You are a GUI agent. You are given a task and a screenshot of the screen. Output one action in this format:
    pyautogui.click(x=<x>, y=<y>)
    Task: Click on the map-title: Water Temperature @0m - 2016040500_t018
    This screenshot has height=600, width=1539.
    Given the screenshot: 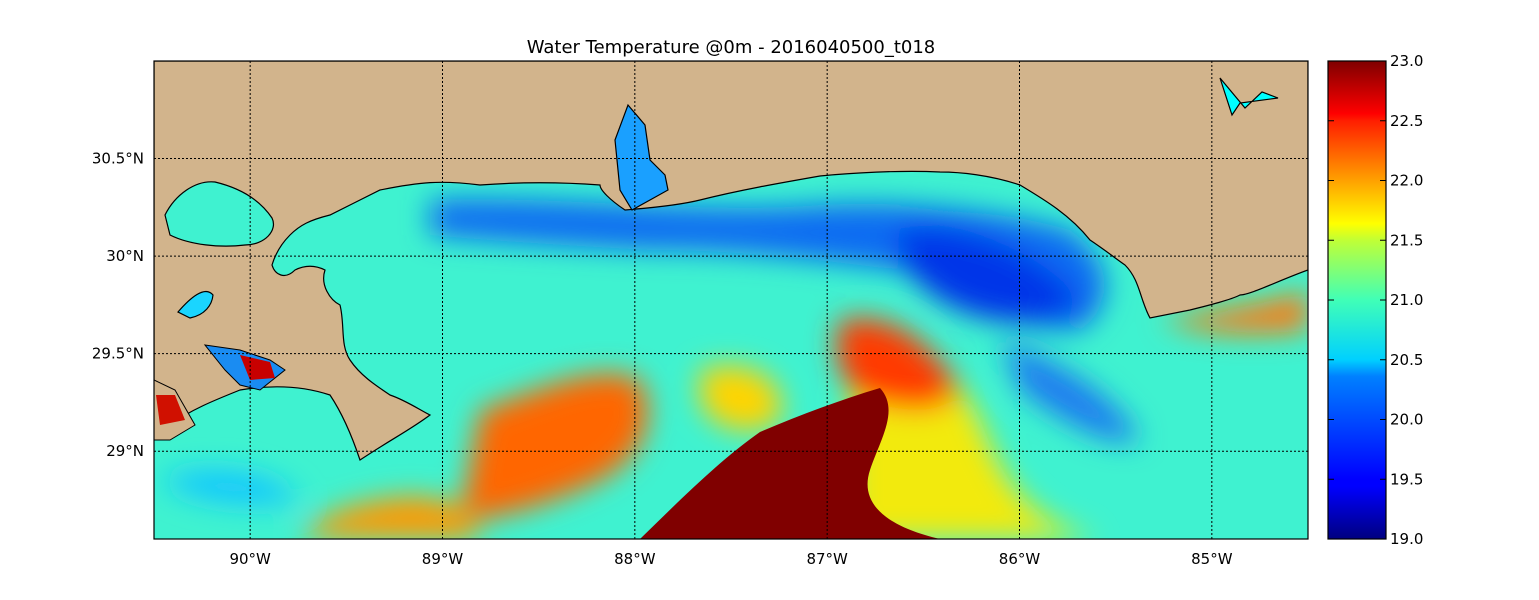 What is the action you would take?
    pyautogui.click(x=731, y=47)
    